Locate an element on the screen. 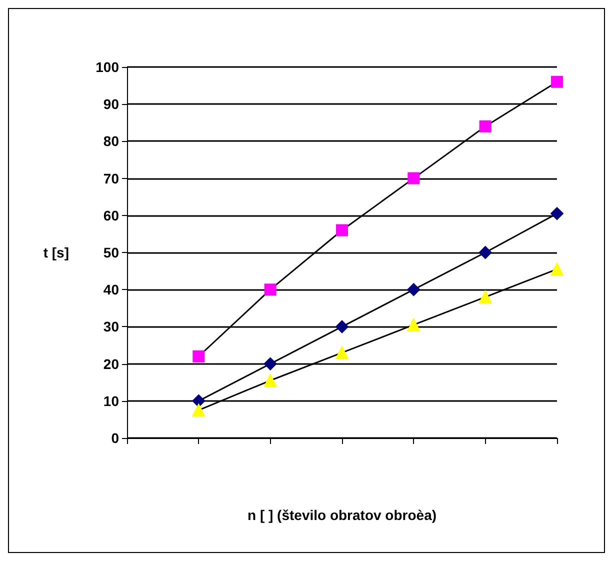  y-axis-title: t [s] is located at coordinates (56, 252).